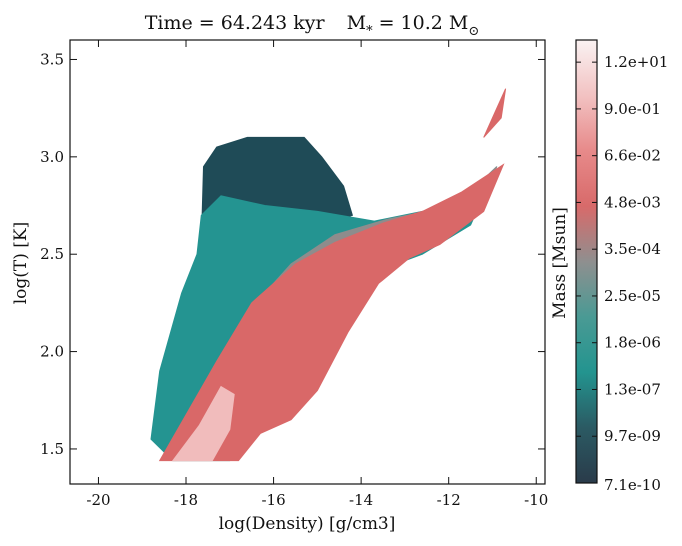 The width and height of the screenshot is (682, 546). I want to click on title-mass-sub: *, so click(369, 31).